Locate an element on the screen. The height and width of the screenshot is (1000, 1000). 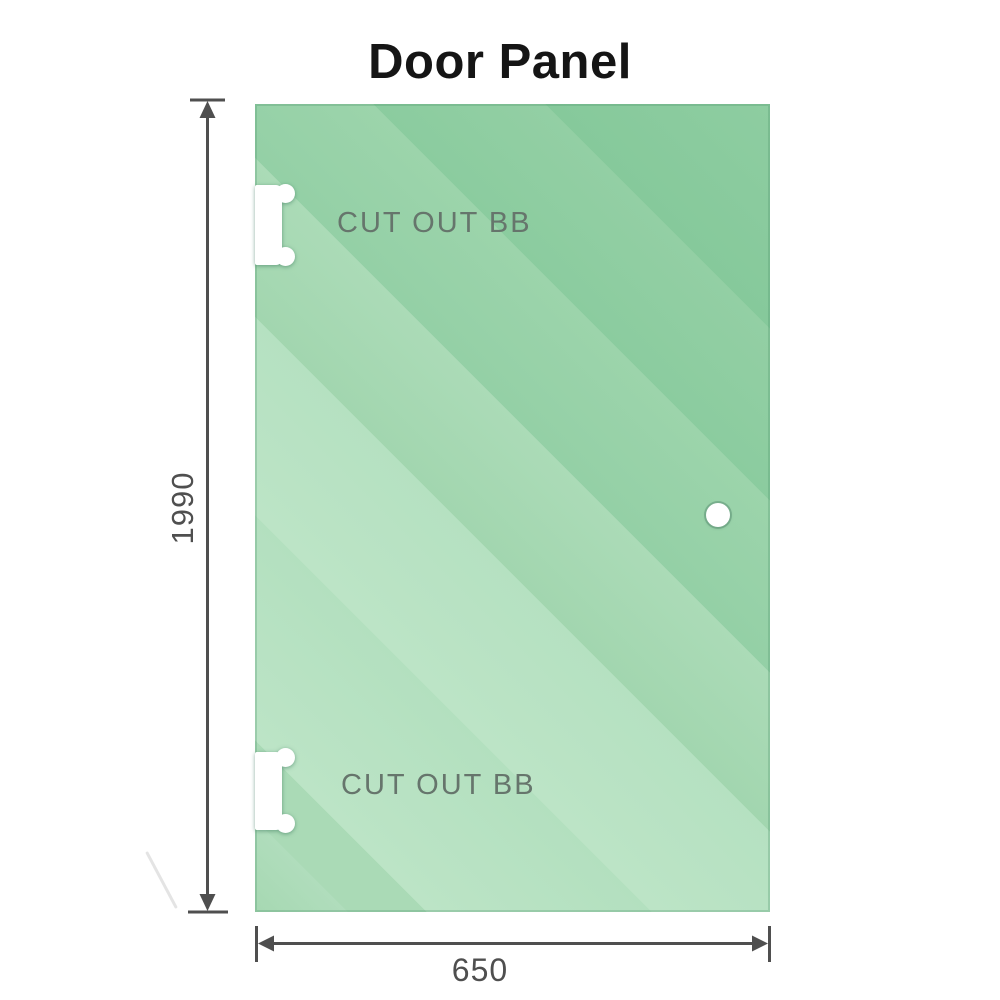
cutout-label-bottom: CUT OUT BB is located at coordinates (438, 785).